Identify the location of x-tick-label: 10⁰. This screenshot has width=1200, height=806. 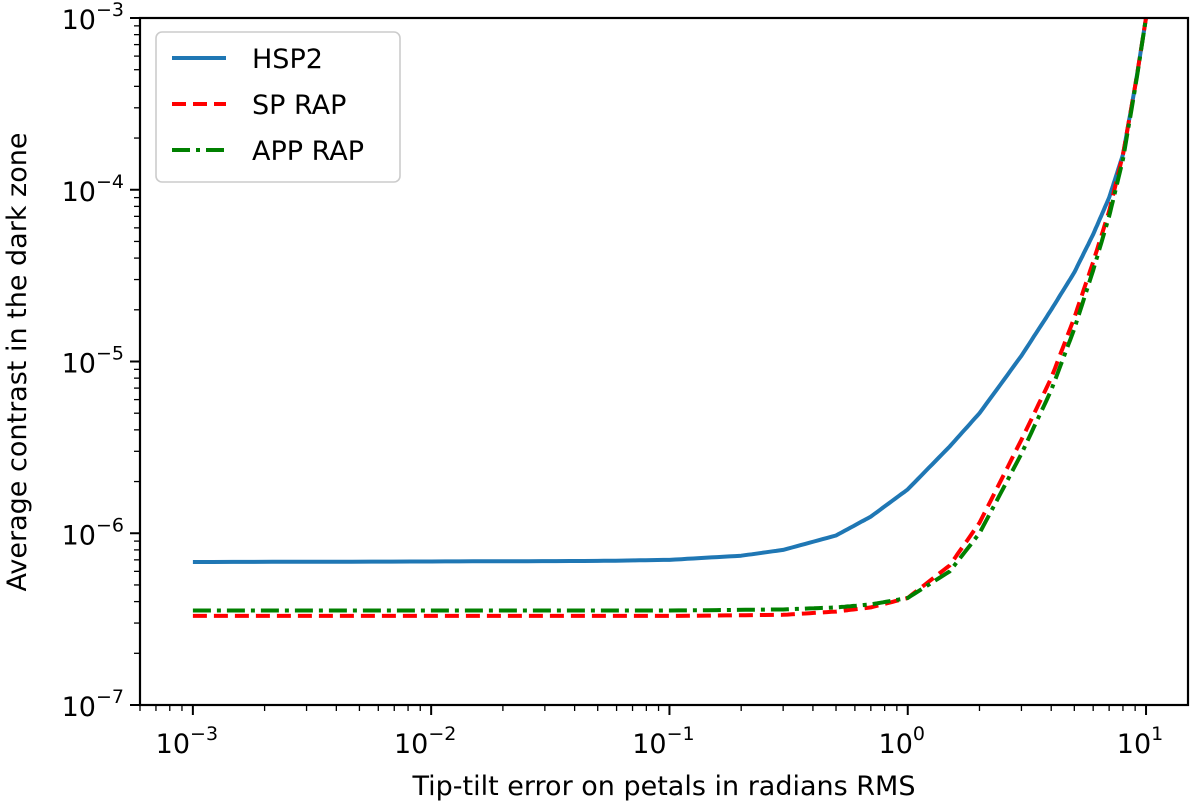
(902, 741).